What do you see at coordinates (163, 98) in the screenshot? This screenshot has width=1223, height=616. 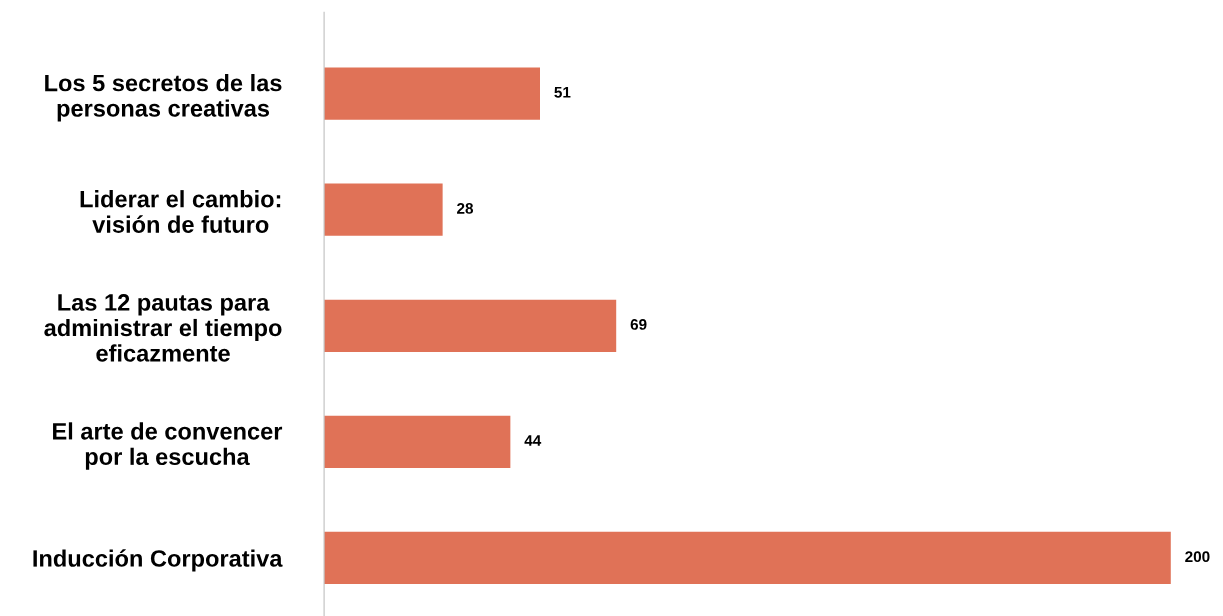 I see `y-tick-label: Los 5 secretos de las personas creativas` at bounding box center [163, 98].